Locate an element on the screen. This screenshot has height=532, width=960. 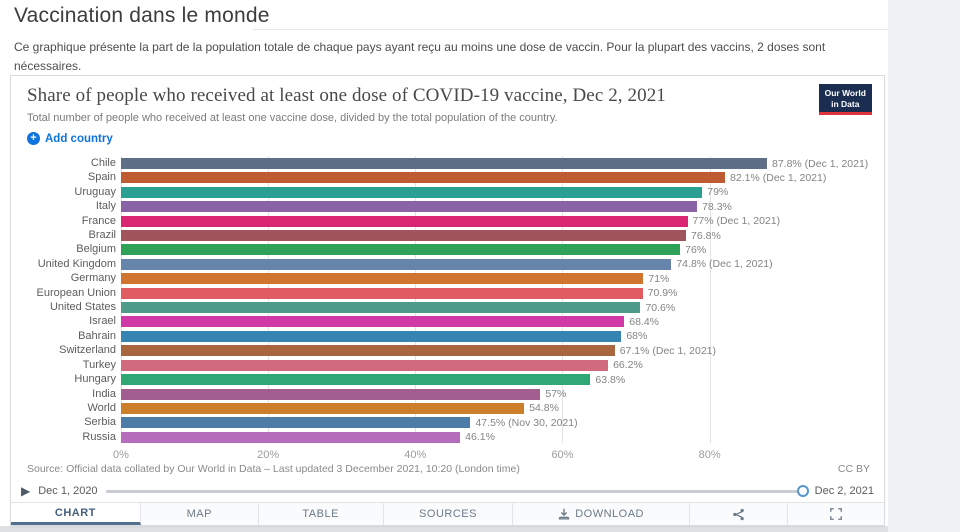
bar: 70.9% is located at coordinates (399, 293).